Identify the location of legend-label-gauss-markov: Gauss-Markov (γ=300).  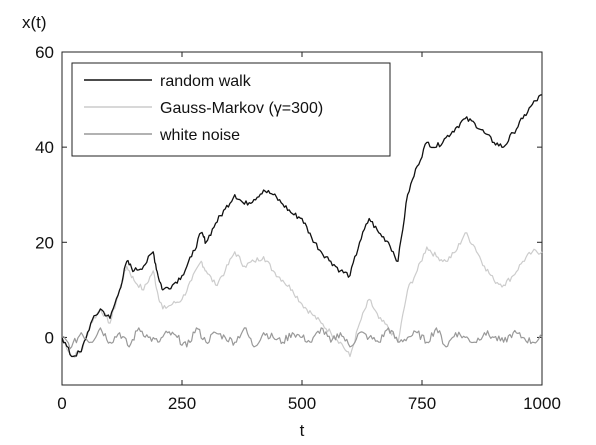
(241, 108).